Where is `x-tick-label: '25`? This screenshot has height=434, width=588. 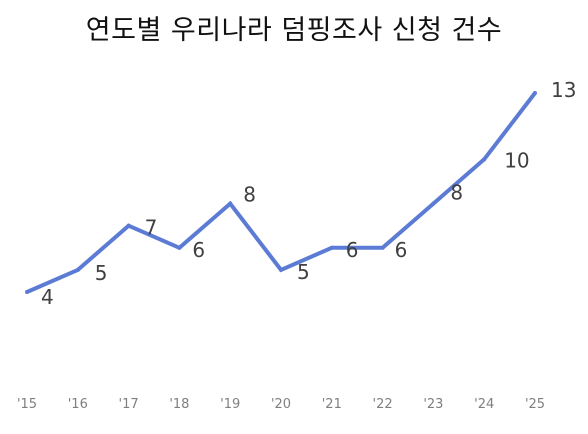
x-tick-label: '25 is located at coordinates (535, 404).